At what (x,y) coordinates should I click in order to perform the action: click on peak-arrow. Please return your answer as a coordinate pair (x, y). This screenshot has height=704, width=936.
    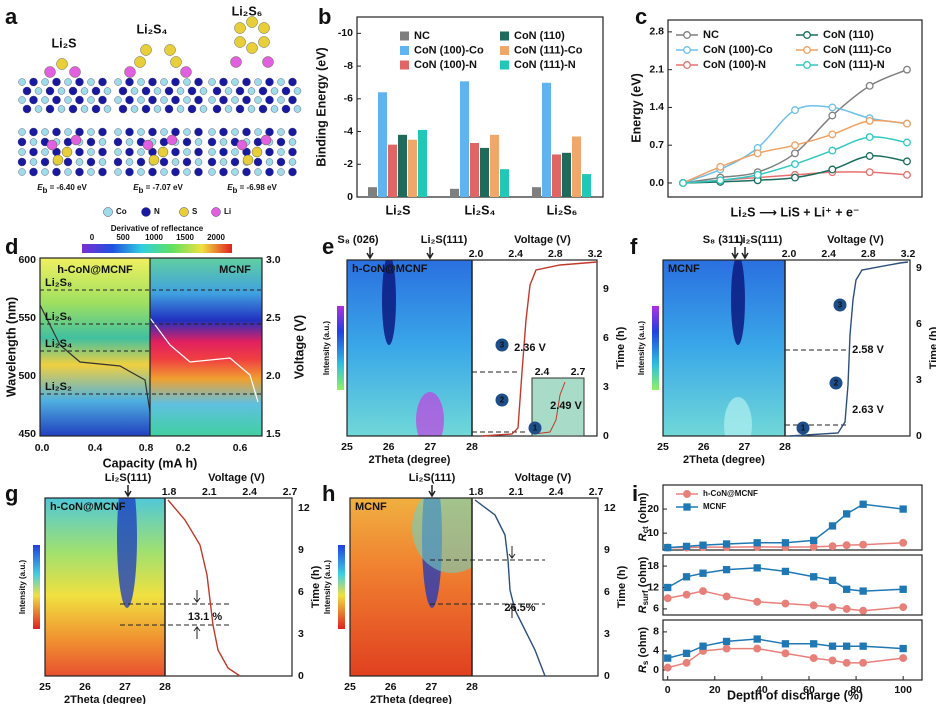
    Looking at the image, I should click on (430, 253).